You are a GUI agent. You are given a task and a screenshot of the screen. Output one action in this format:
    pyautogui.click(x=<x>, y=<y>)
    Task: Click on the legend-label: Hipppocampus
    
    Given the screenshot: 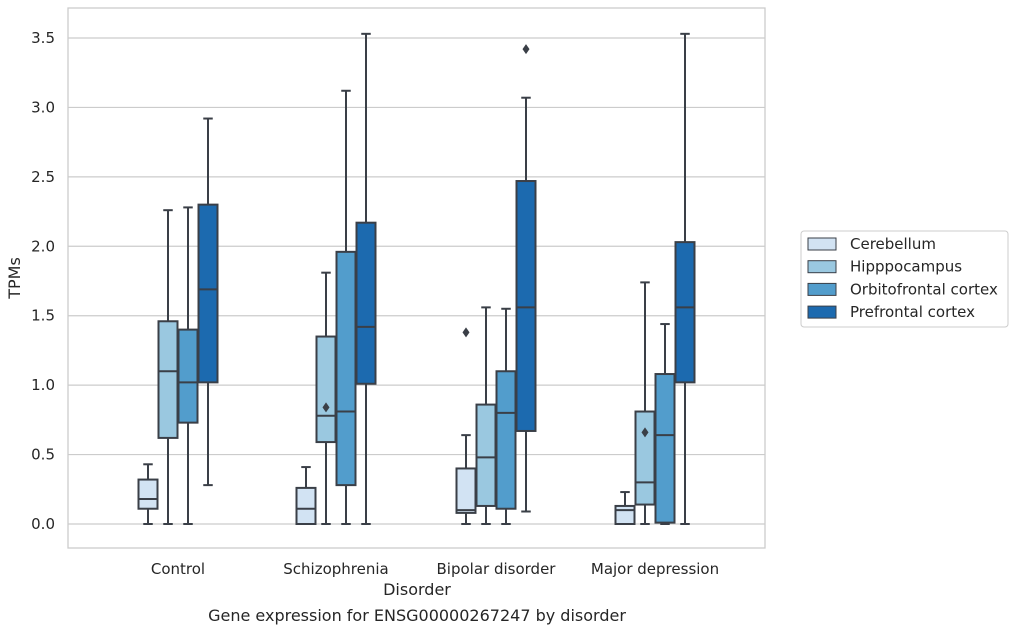 What is the action you would take?
    pyautogui.click(x=906, y=267)
    